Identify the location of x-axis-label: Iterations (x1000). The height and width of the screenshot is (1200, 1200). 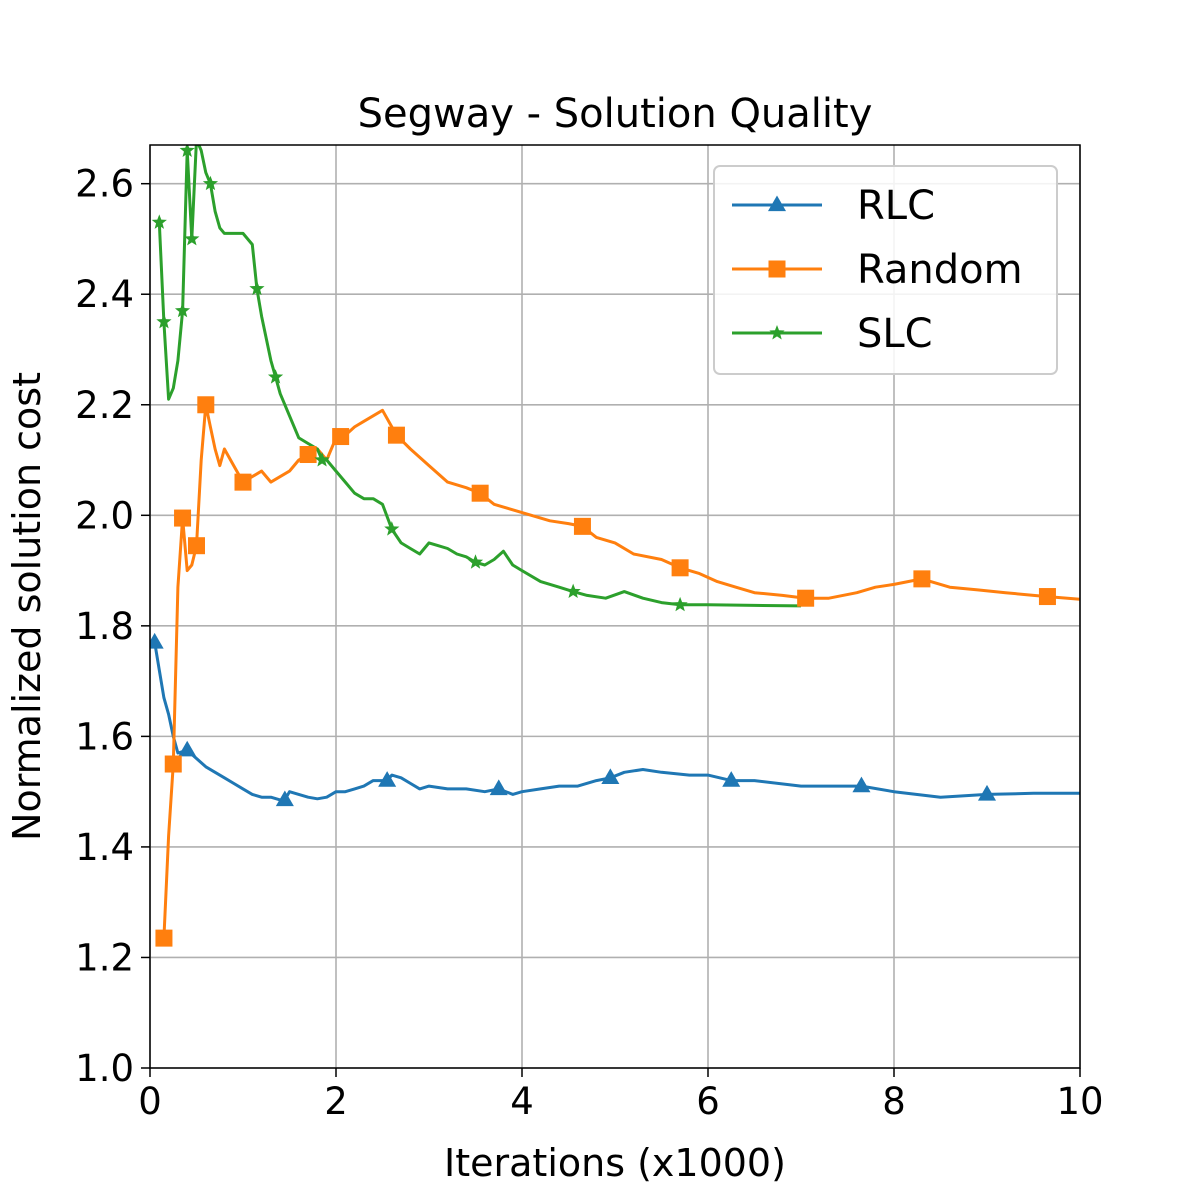
(615, 1163).